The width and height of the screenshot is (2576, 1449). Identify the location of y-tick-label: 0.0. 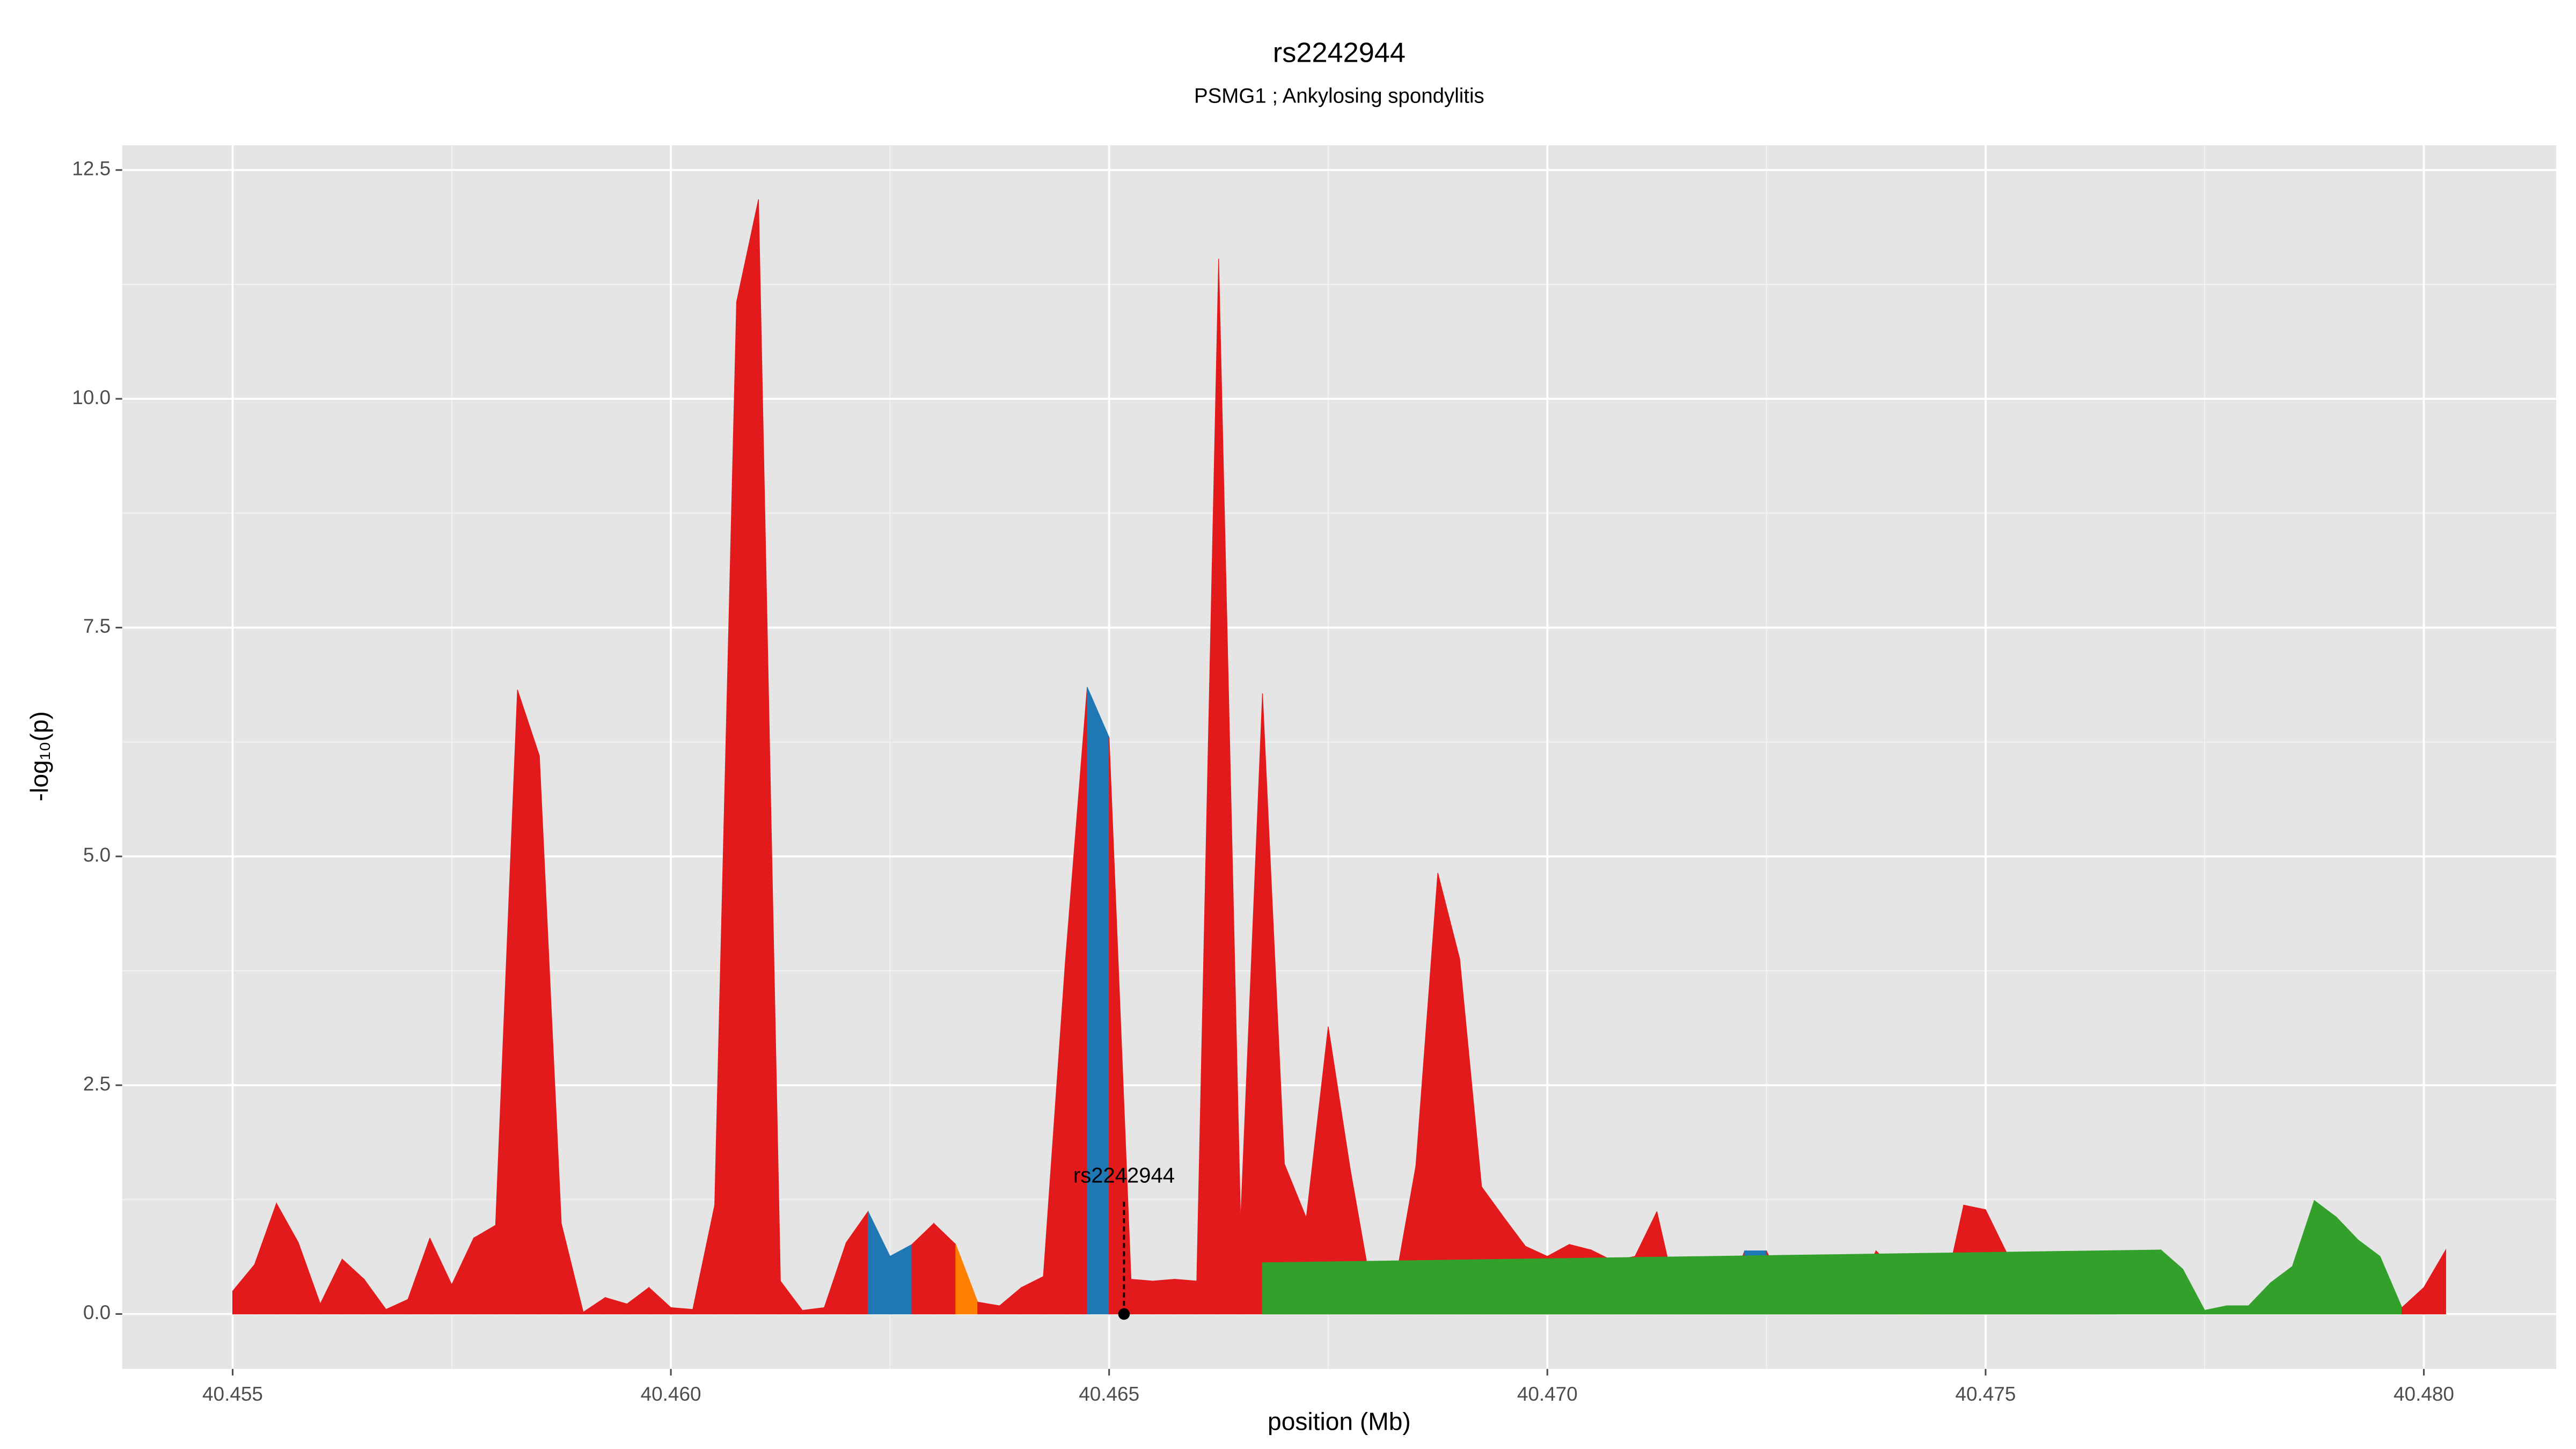
(97, 1312).